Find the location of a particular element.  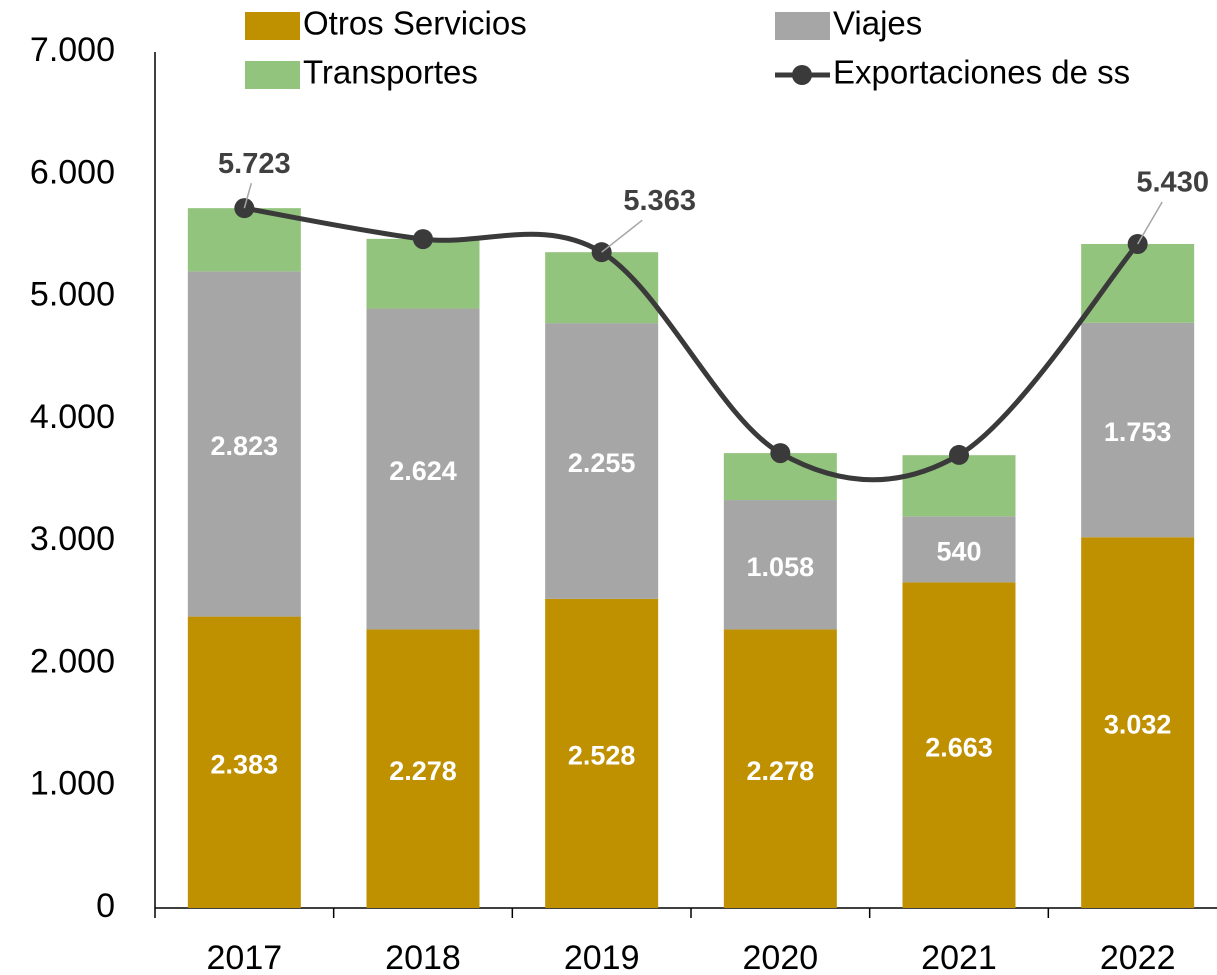

y-tick-label: 4.000 is located at coordinates (72, 417).